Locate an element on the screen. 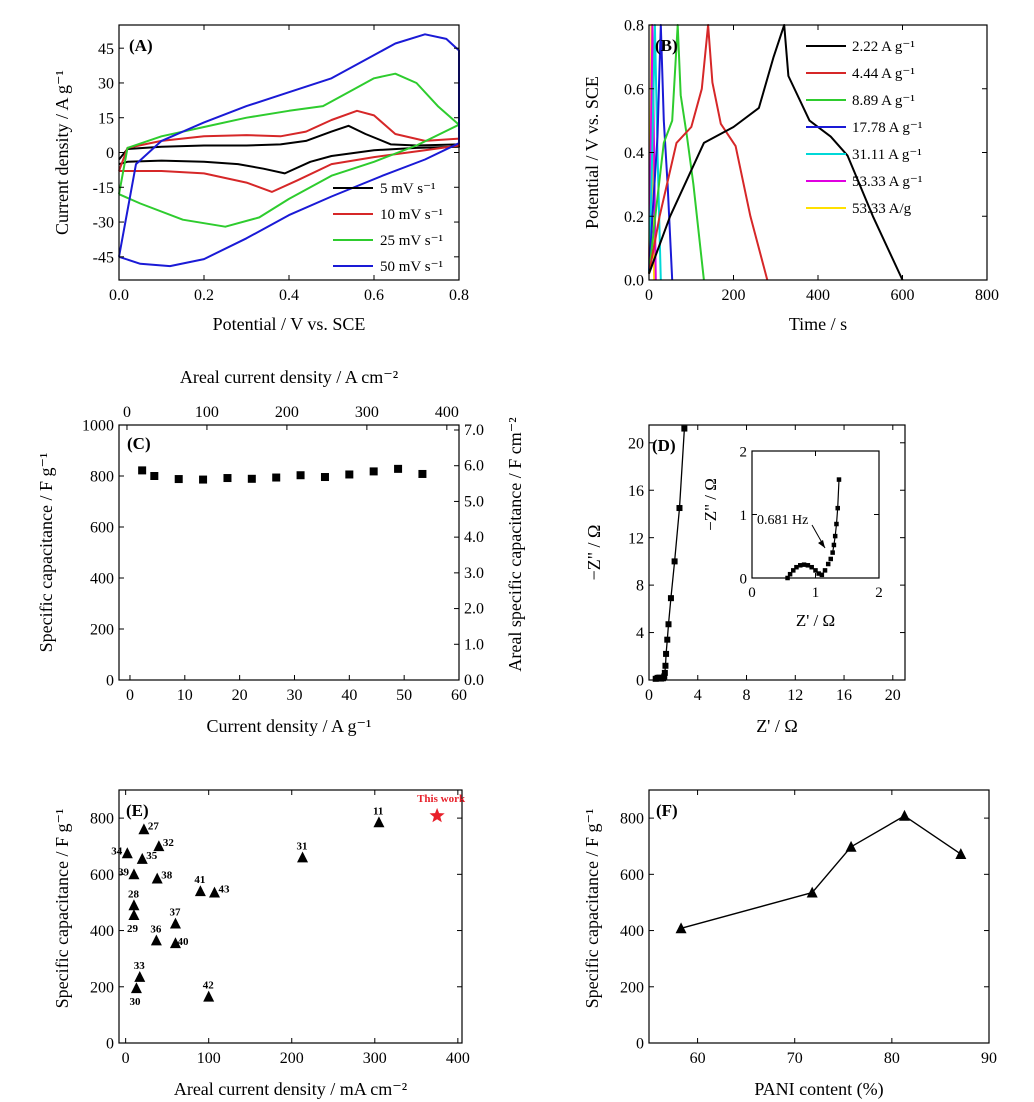  y2-tick-label: 5.0 is located at coordinates (474, 501).